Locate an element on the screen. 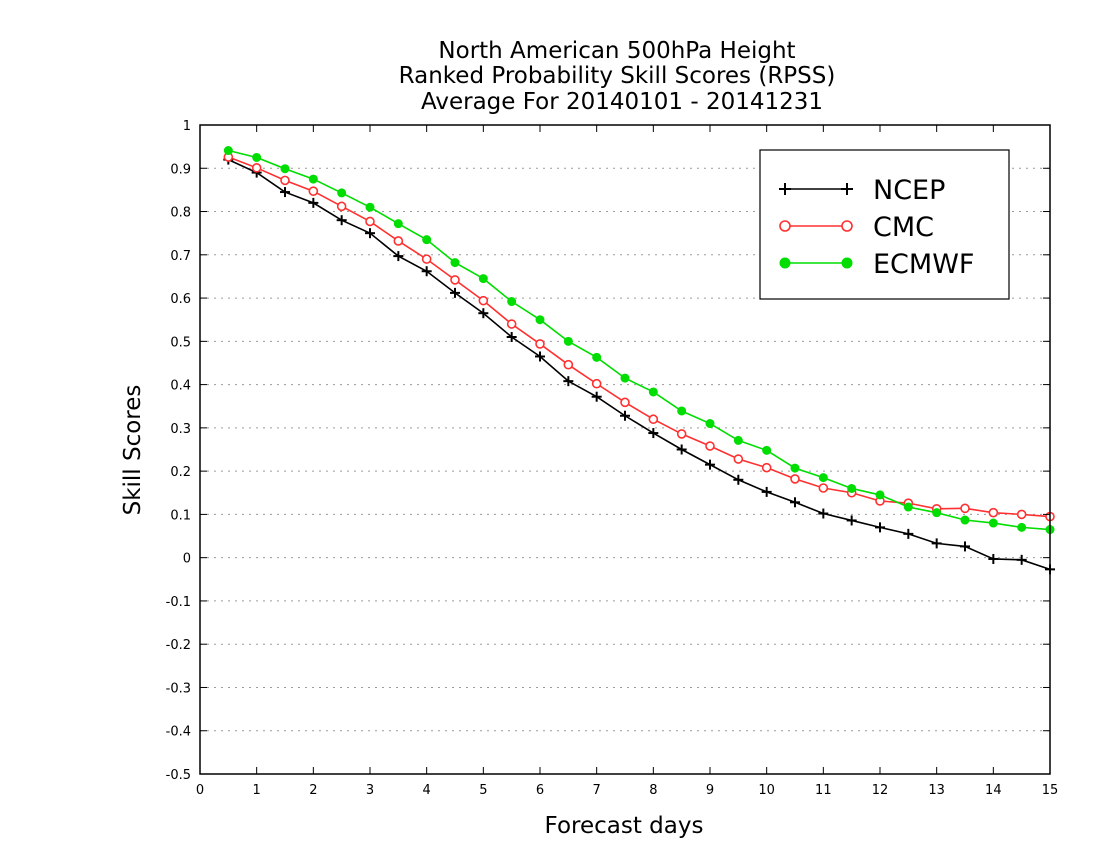  legend-entry-ncep: NCEP is located at coordinates (862, 190).